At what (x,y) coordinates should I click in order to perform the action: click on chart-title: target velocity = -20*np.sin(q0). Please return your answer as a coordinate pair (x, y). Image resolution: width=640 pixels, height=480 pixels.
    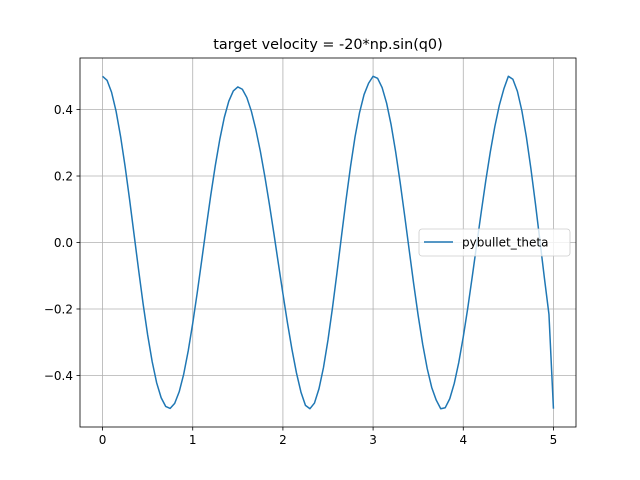
    Looking at the image, I should click on (327, 45).